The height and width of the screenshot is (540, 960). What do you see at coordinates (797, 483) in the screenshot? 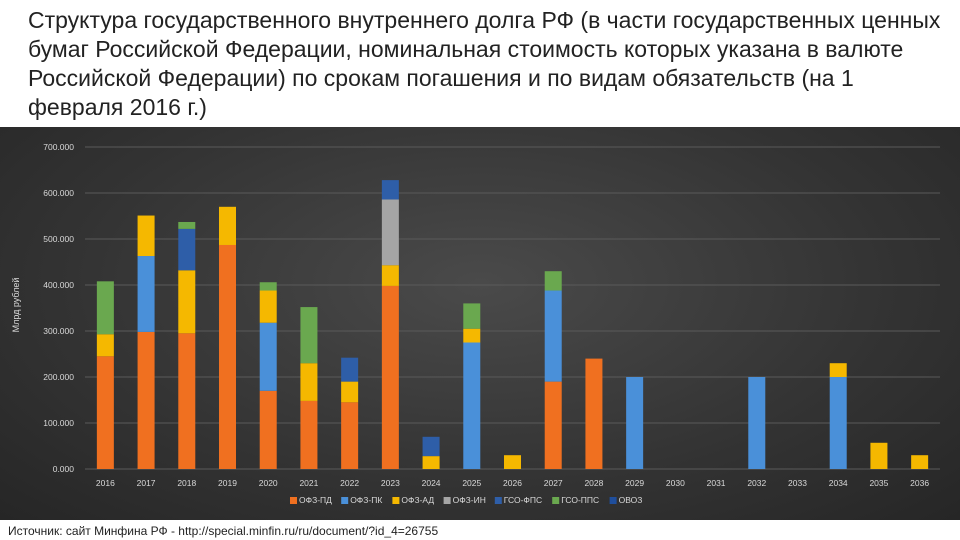
I see `x-tick-label: 2033` at bounding box center [797, 483].